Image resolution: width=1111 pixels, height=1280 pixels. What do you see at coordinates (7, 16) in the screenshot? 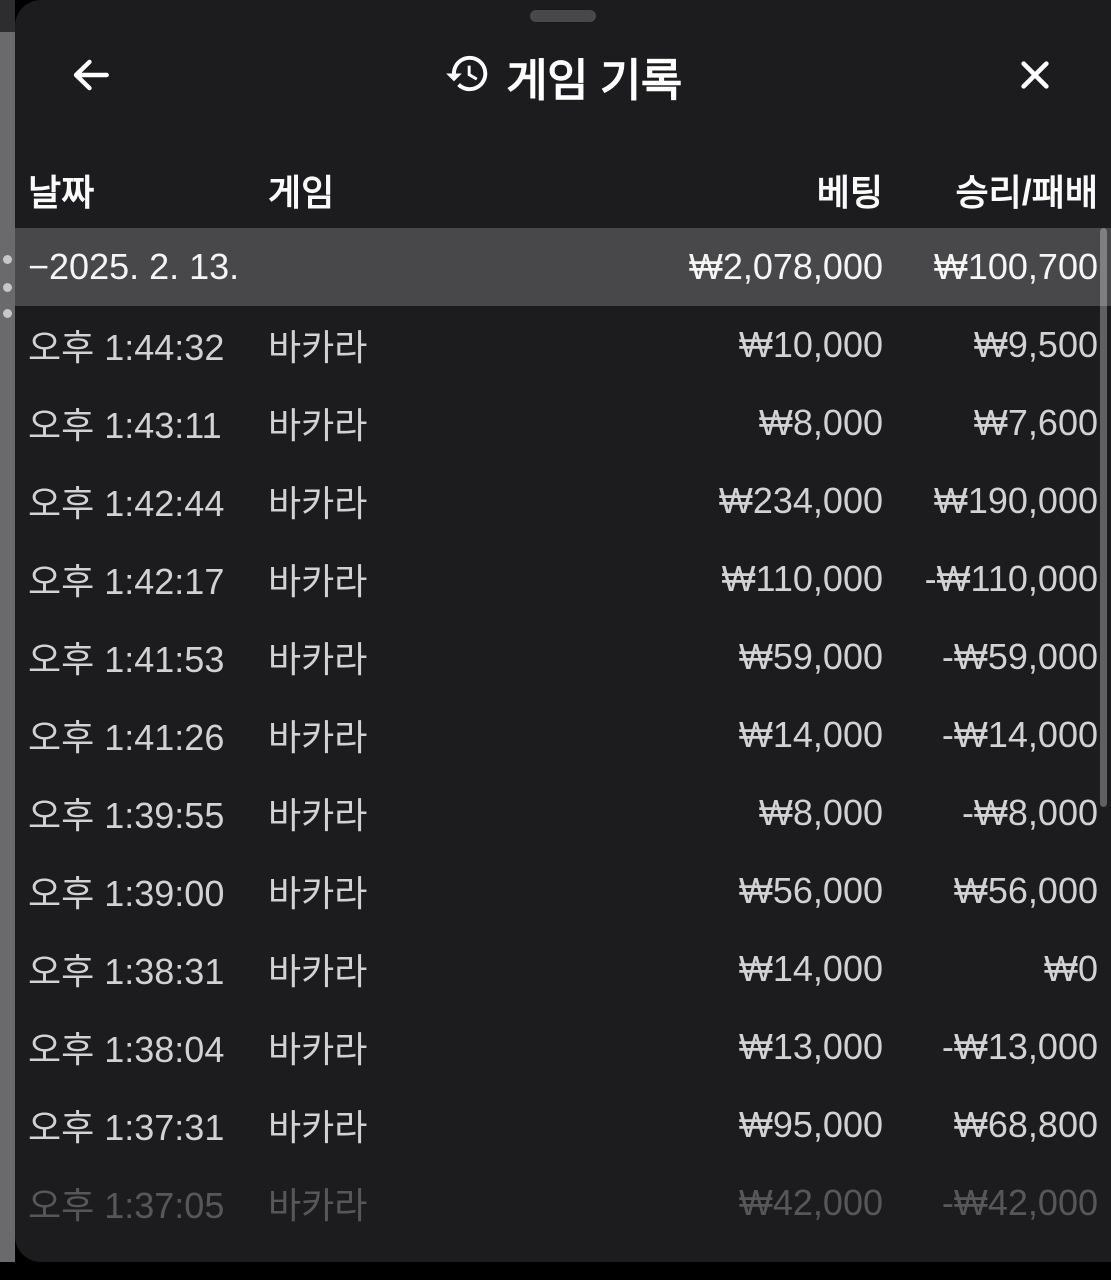
I see `background-page-header-edge` at bounding box center [7, 16].